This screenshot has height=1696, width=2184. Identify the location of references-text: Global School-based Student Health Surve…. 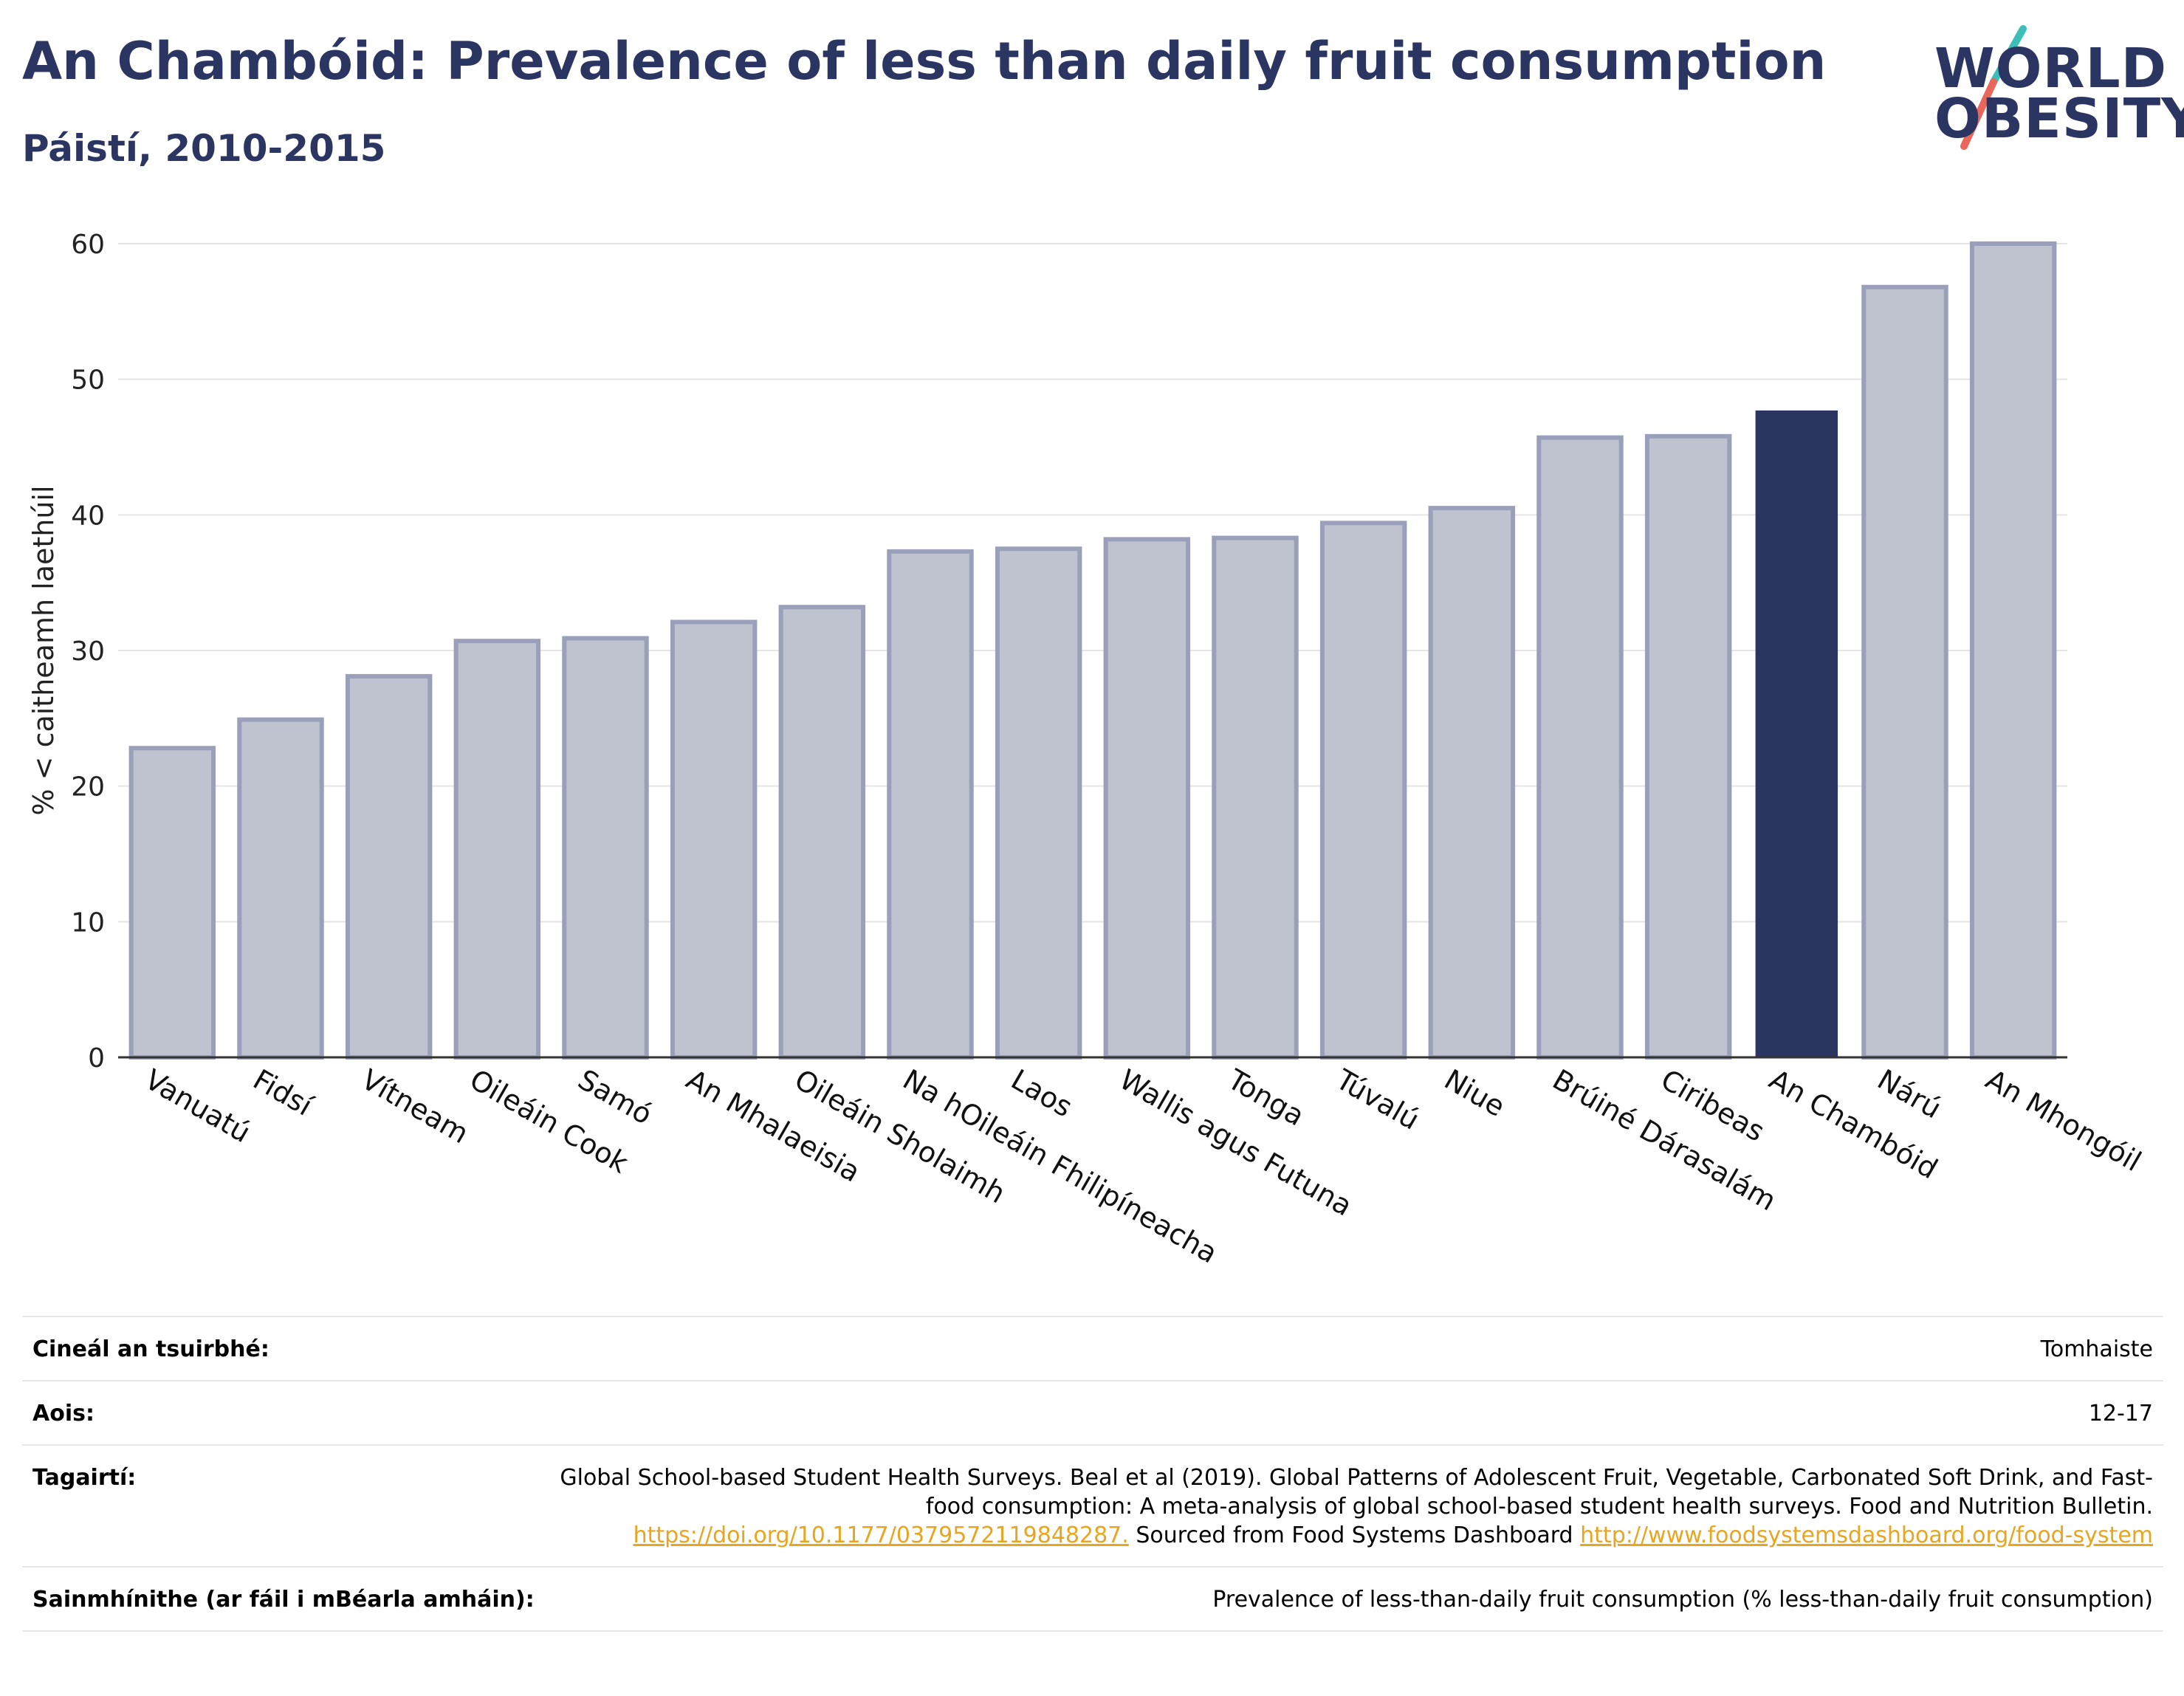
(1357, 1492).